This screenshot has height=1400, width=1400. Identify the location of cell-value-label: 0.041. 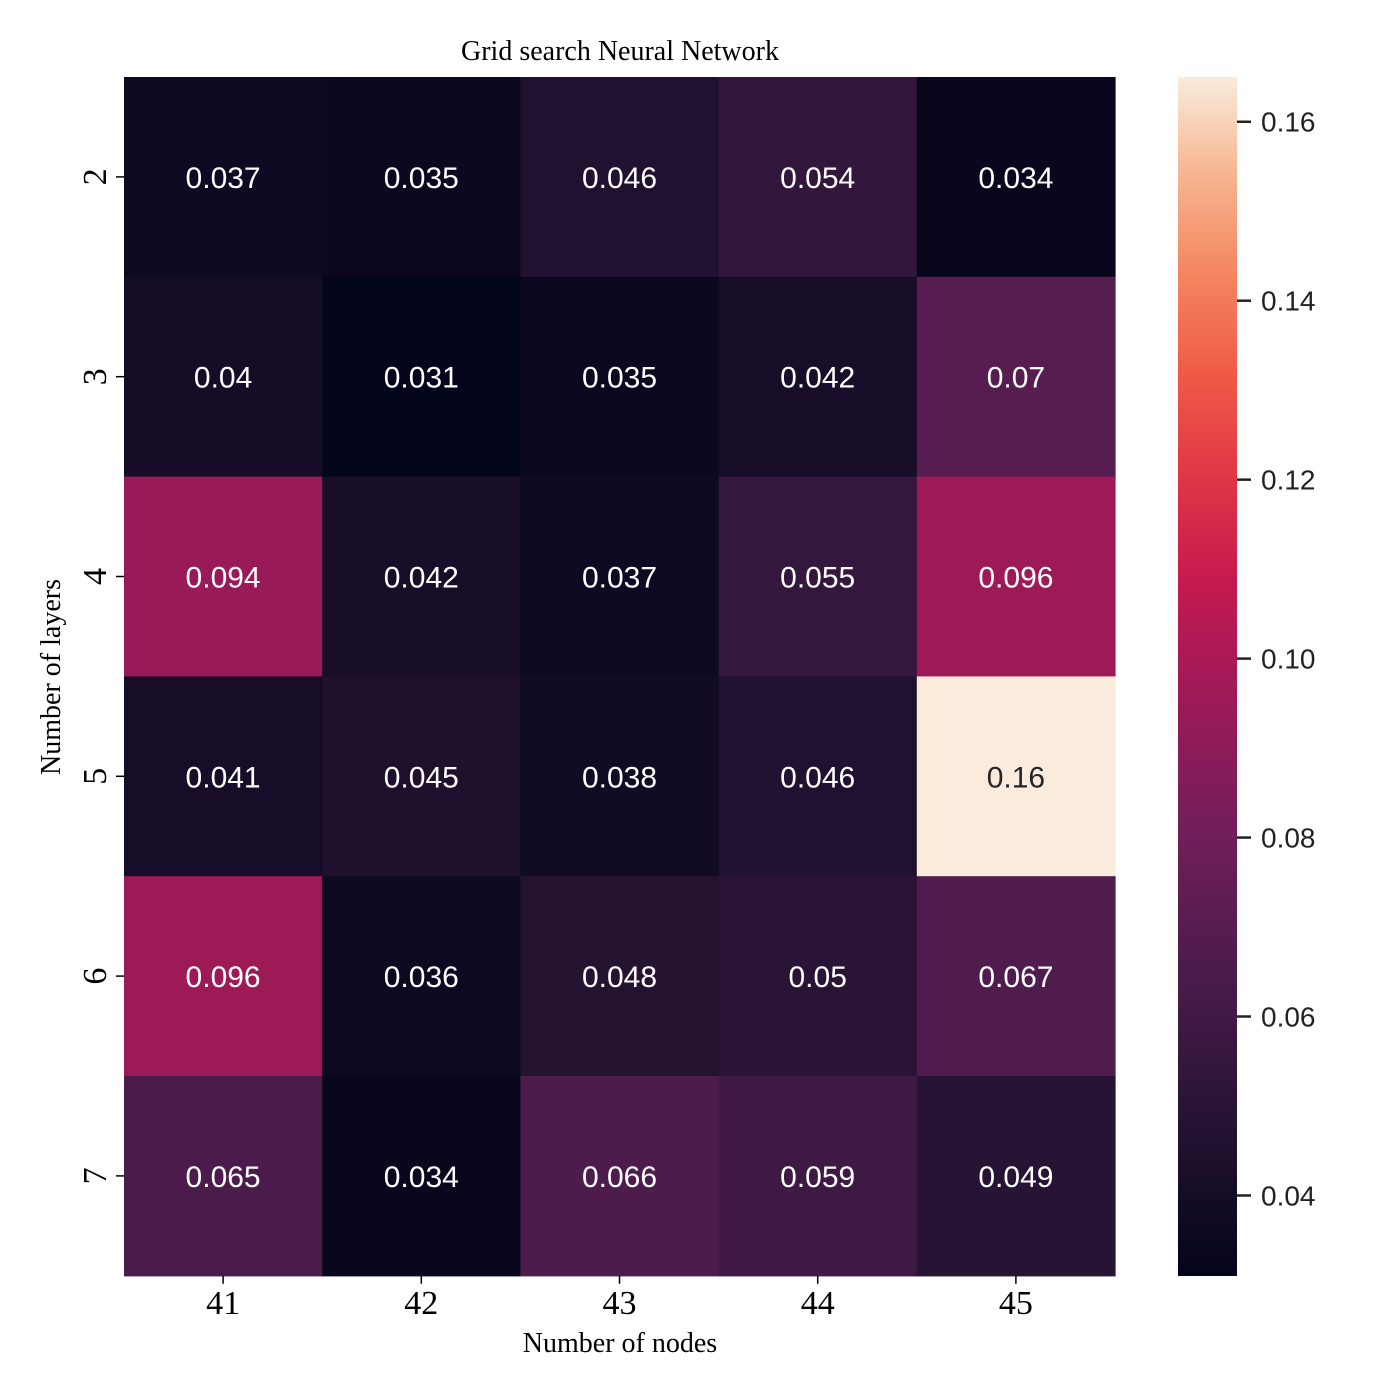
(223, 777).